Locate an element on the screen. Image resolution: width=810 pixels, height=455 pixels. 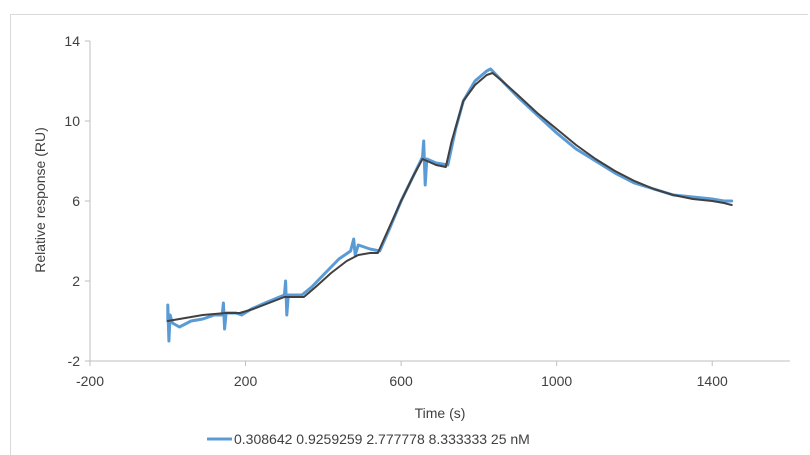
x-tick-label: 1400 is located at coordinates (712, 381).